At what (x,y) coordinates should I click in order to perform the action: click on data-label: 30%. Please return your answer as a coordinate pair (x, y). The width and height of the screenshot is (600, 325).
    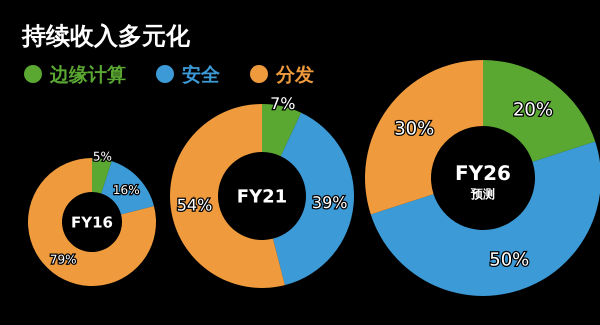
    Looking at the image, I should click on (414, 129).